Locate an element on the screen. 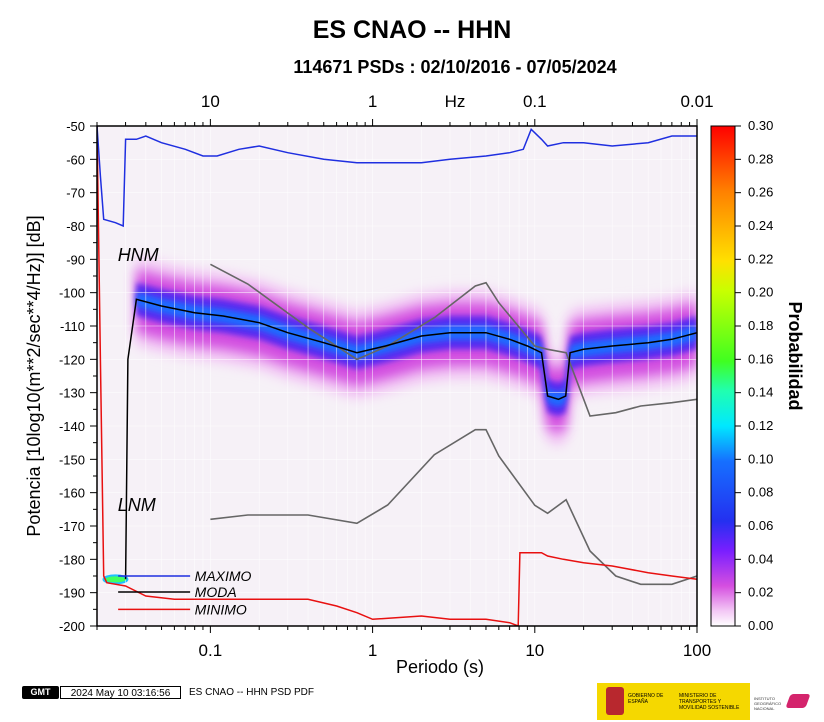  y-tick-label: -200 is located at coordinates (72, 626).